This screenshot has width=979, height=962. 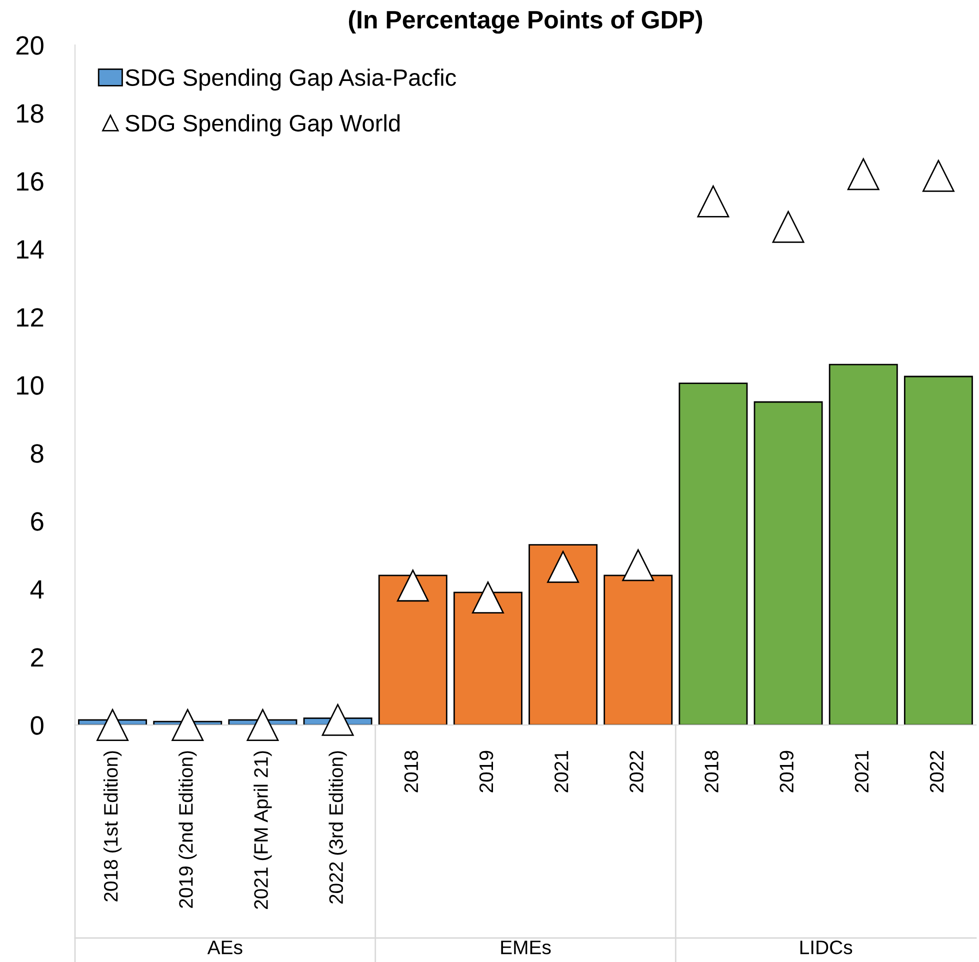 What do you see at coordinates (30, 181) in the screenshot?
I see `y-tick-label: 16` at bounding box center [30, 181].